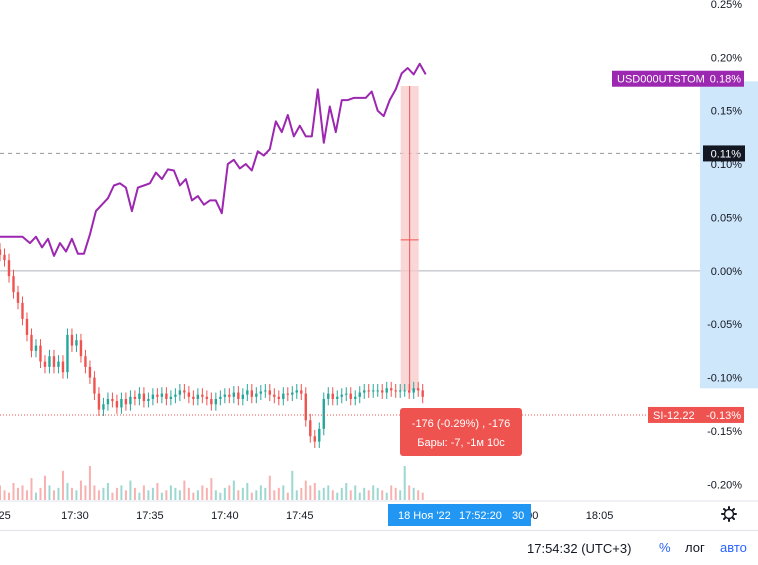  What do you see at coordinates (461, 432) in the screenshot?
I see `measure-tooltip-box` at bounding box center [461, 432].